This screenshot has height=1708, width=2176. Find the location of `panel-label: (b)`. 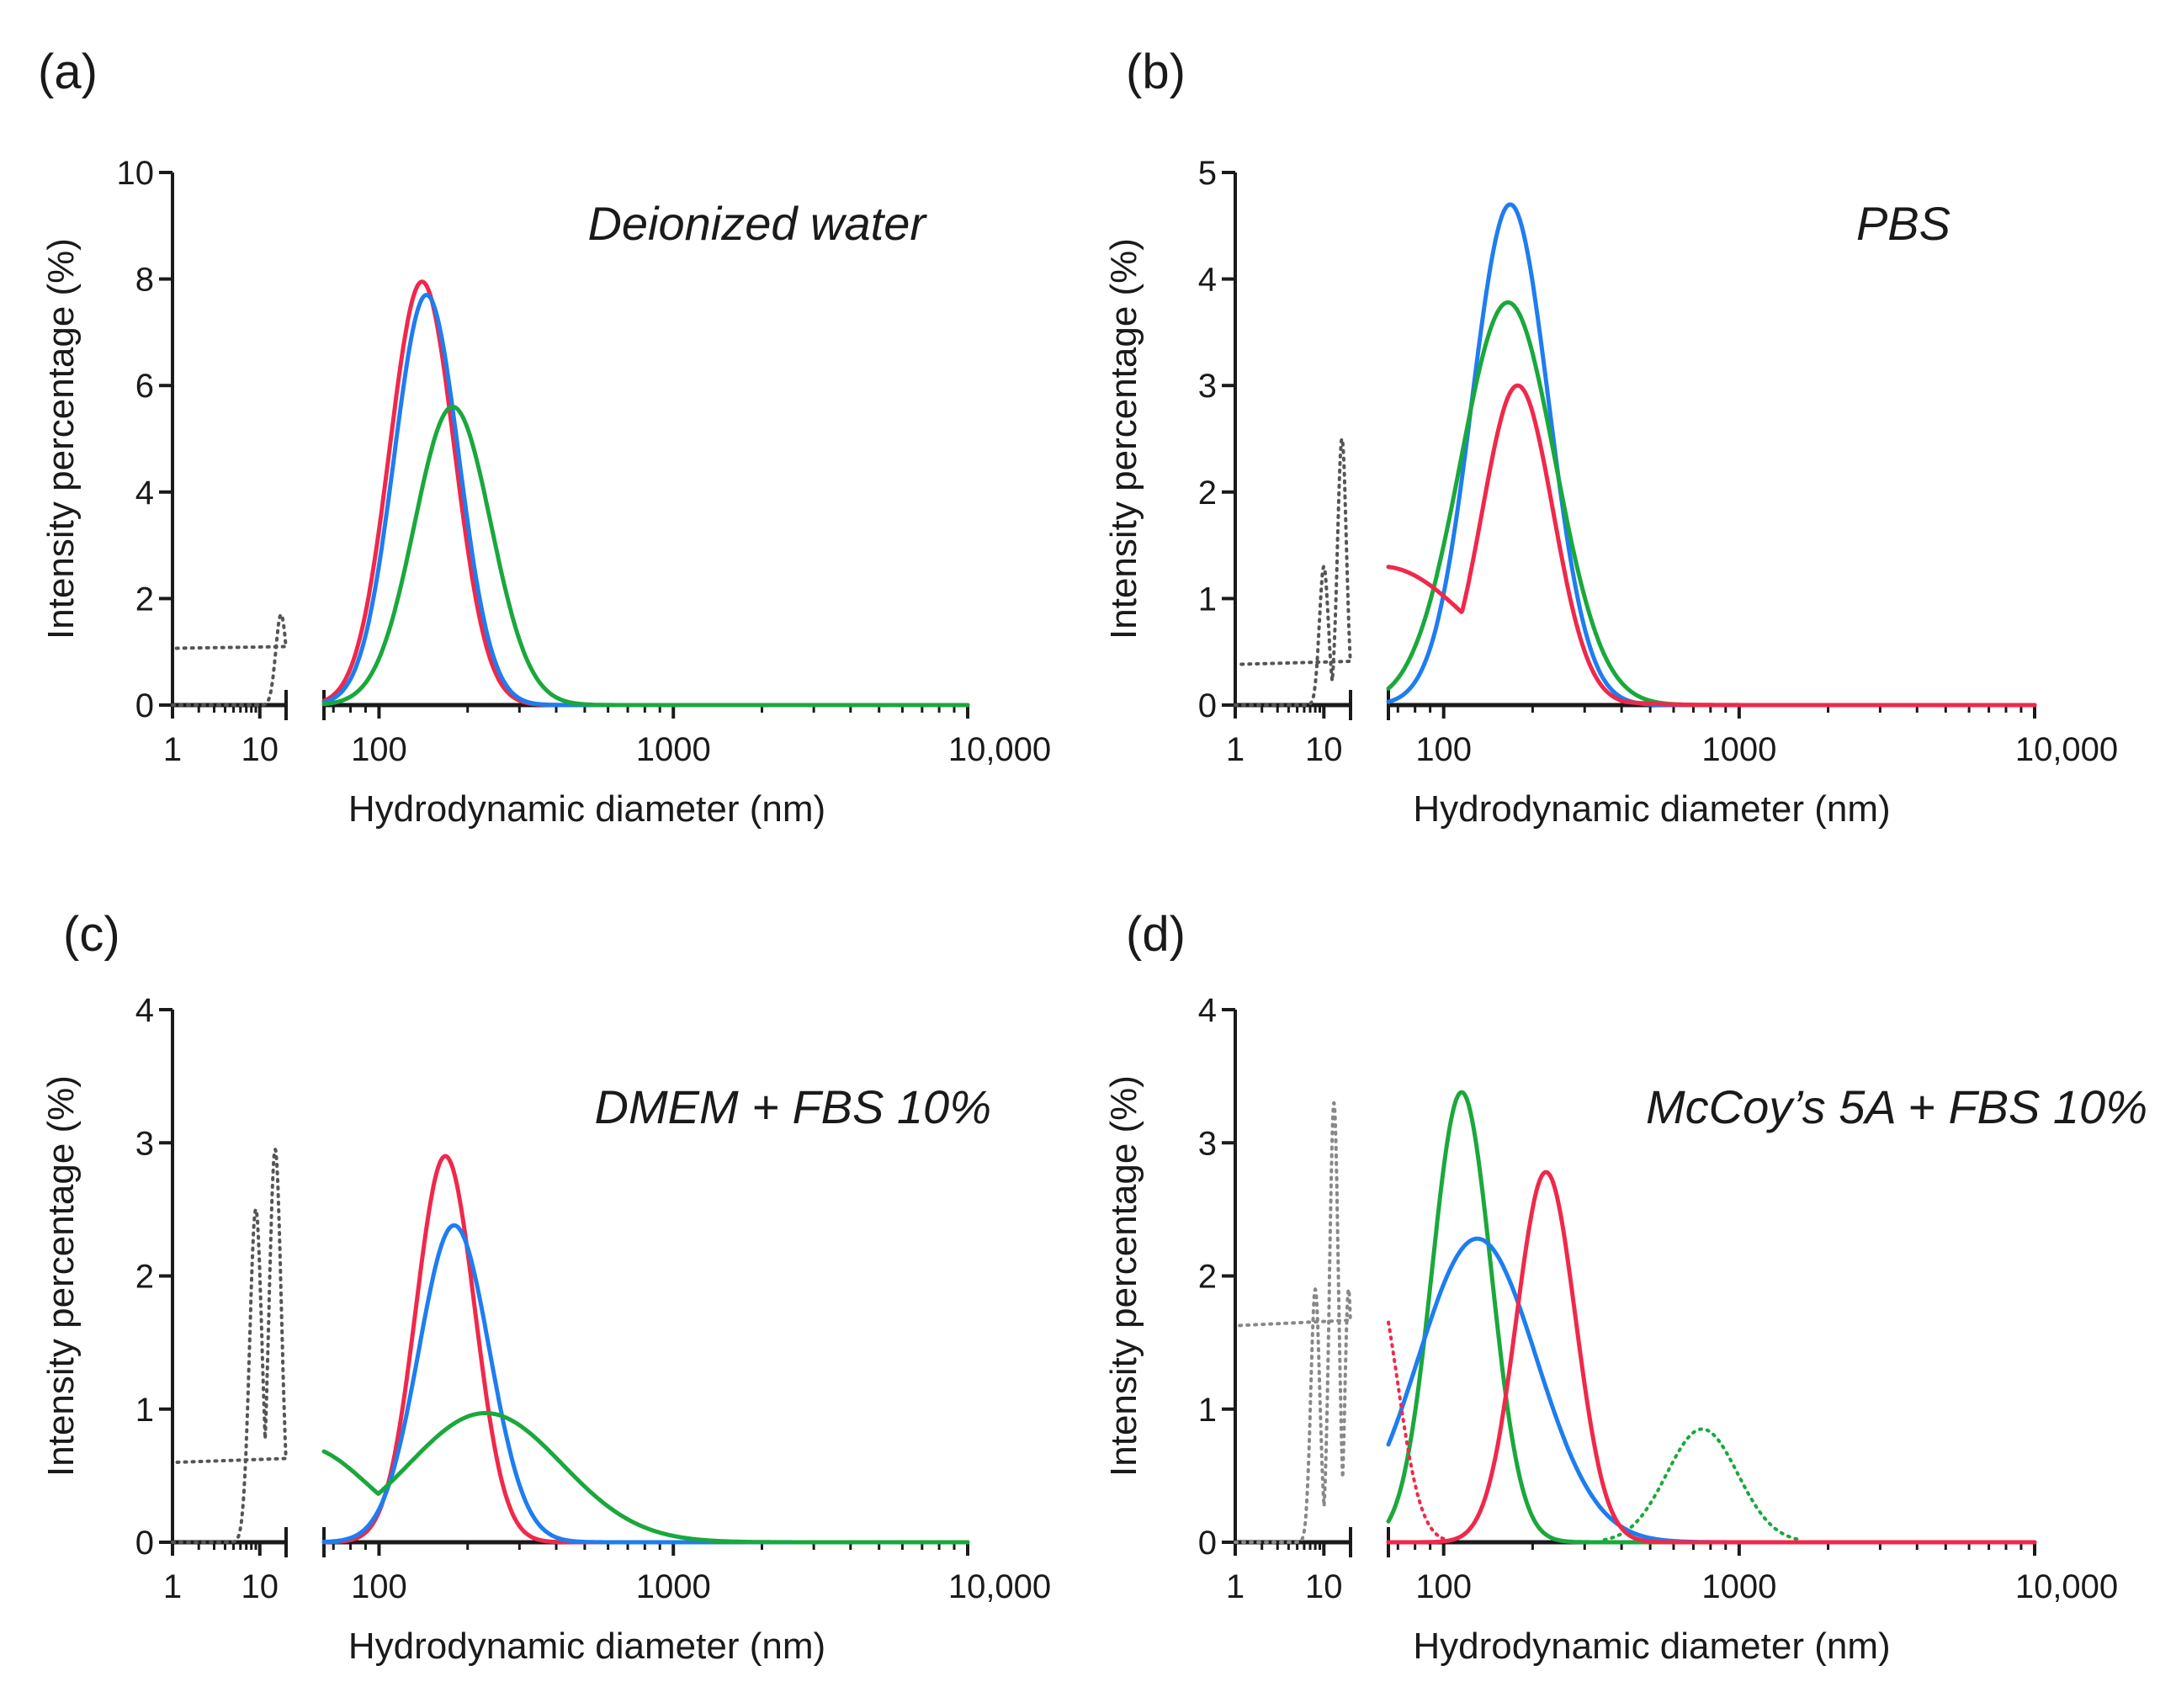

panel-label: (b) is located at coordinates (1156, 72).